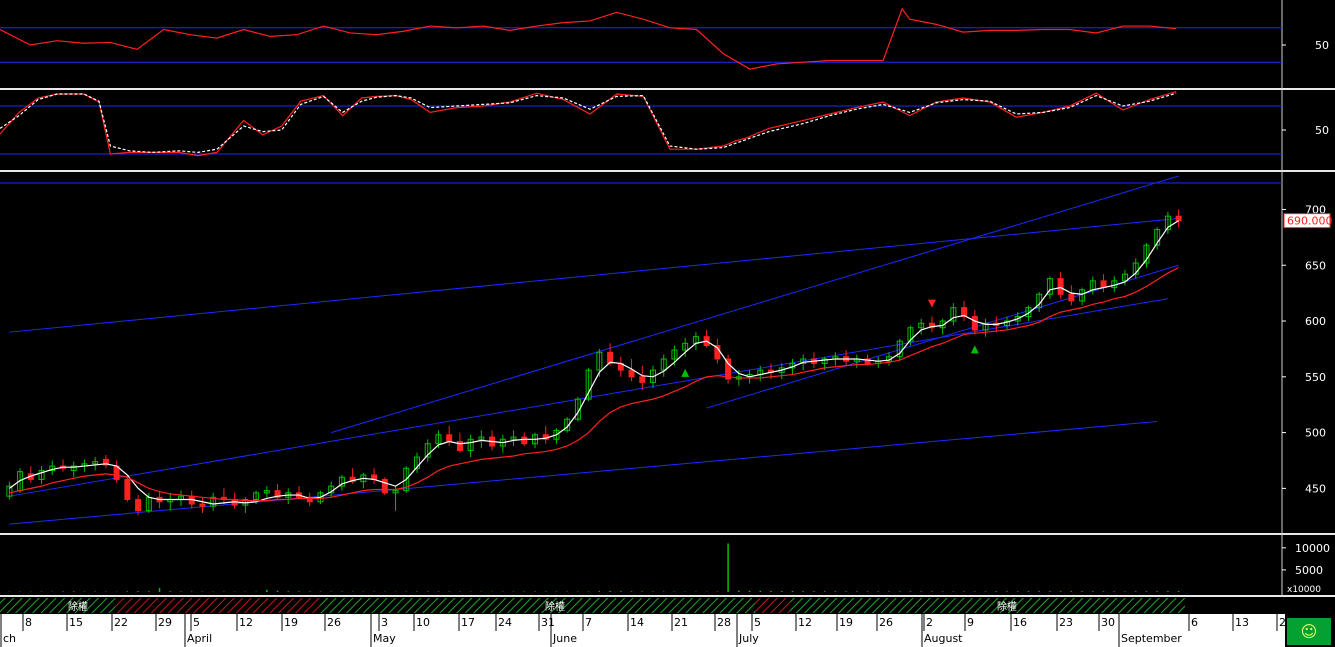 This screenshot has width=1335, height=647. What do you see at coordinates (28, 622) in the screenshot?
I see `date-label: 8` at bounding box center [28, 622].